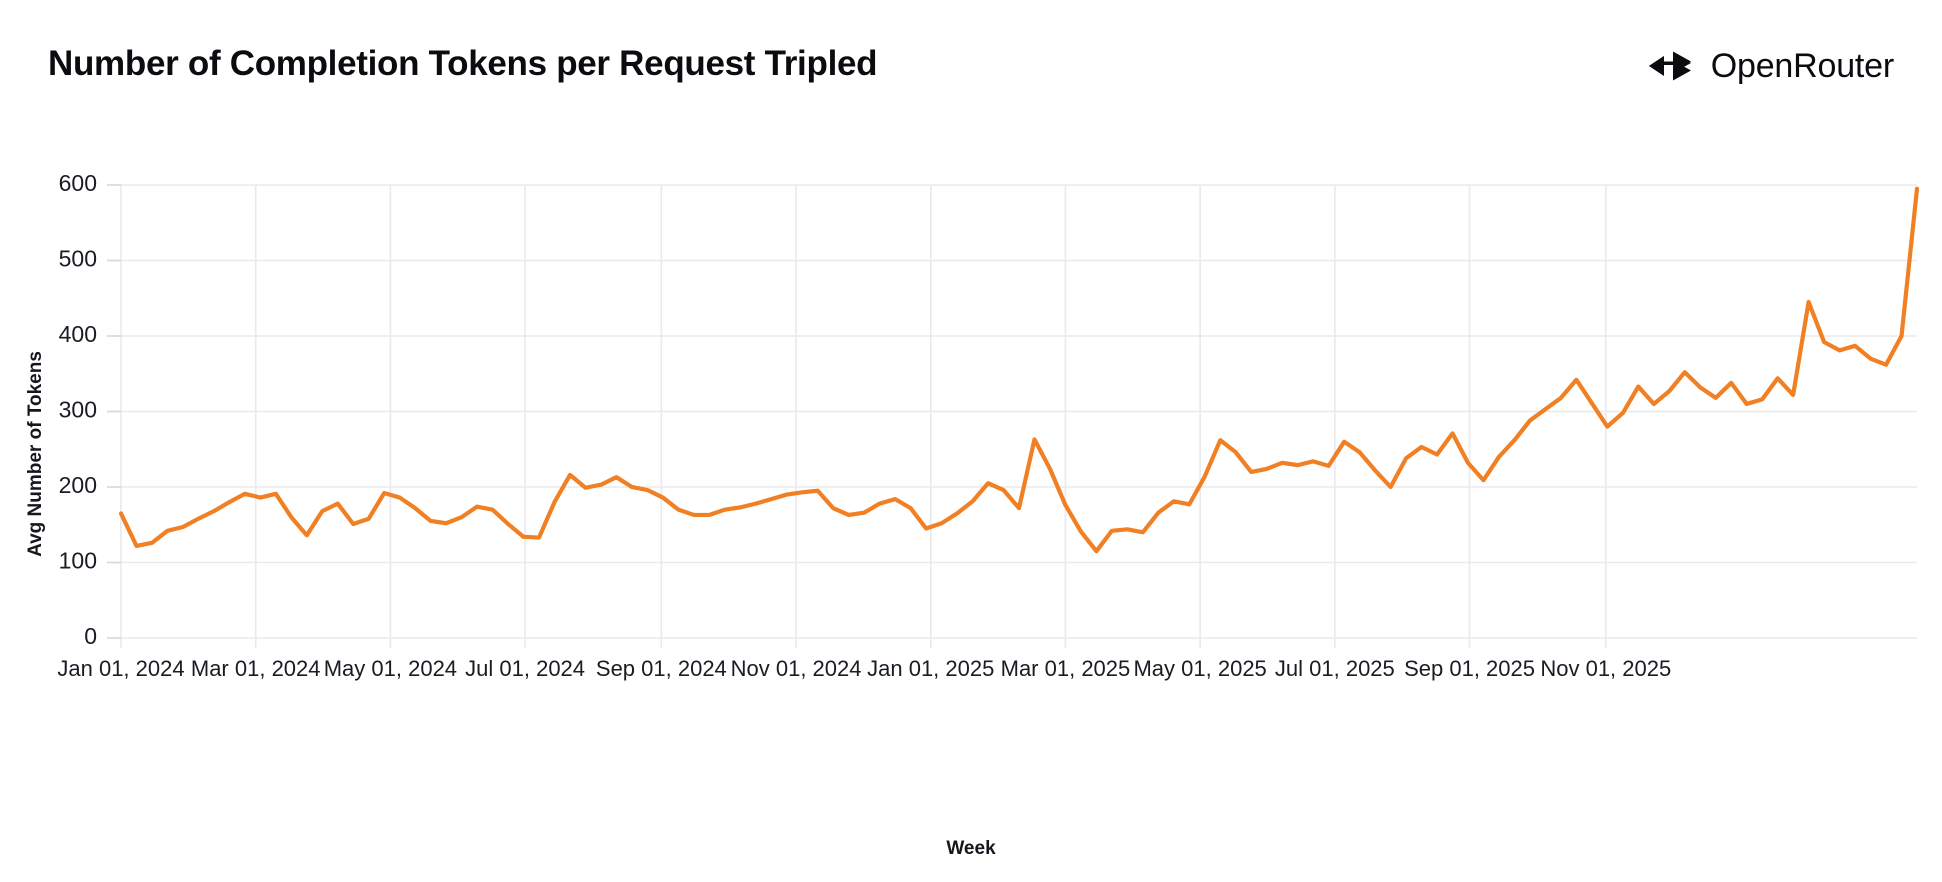  I want to click on y-tick-label: 200, so click(78, 485).